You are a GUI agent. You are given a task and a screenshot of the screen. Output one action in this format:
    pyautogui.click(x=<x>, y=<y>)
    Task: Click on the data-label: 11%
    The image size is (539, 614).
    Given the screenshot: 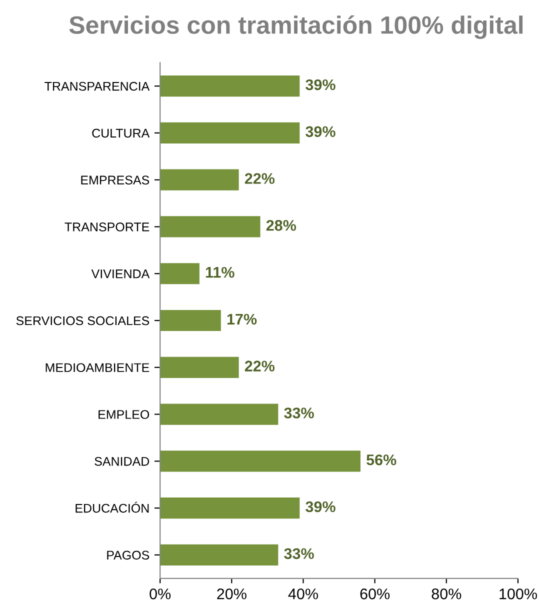 What is the action you would take?
    pyautogui.click(x=220, y=272)
    